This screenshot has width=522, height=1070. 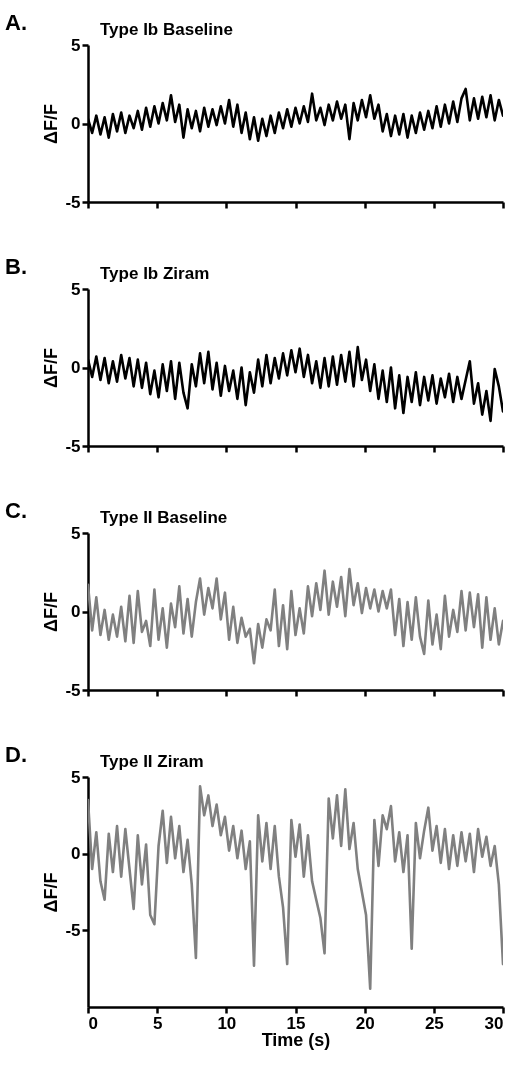 What do you see at coordinates (16, 266) in the screenshot?
I see `chart-title: B.` at bounding box center [16, 266].